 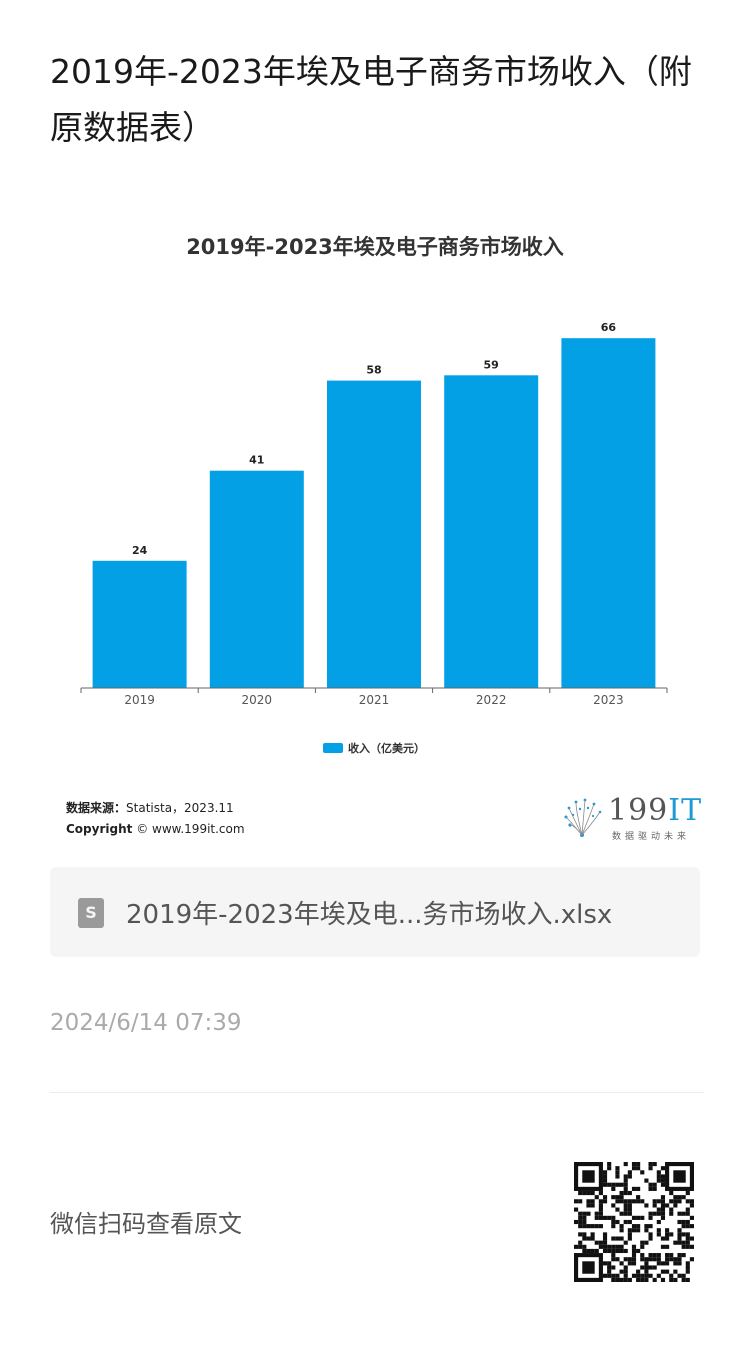 What do you see at coordinates (583, 817) in the screenshot?
I see `dandelion-logo-icon` at bounding box center [583, 817].